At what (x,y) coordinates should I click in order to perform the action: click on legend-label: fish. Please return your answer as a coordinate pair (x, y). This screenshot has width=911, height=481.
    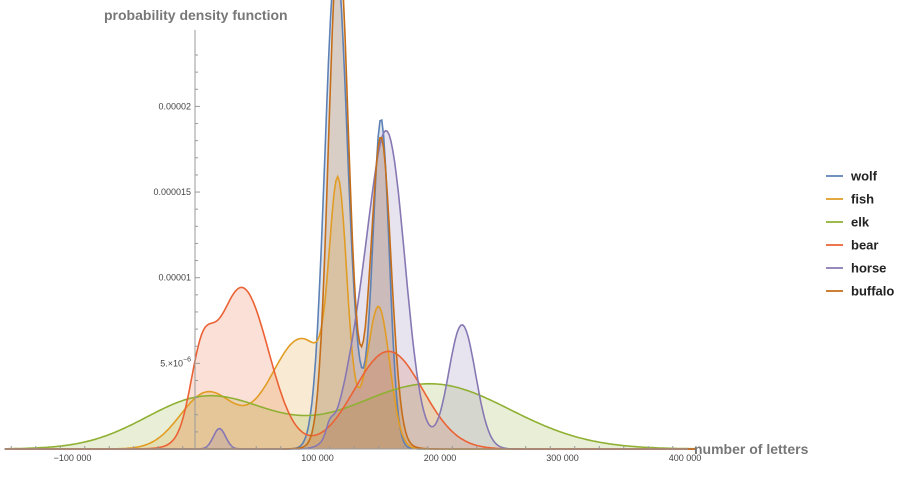
    Looking at the image, I should click on (862, 199).